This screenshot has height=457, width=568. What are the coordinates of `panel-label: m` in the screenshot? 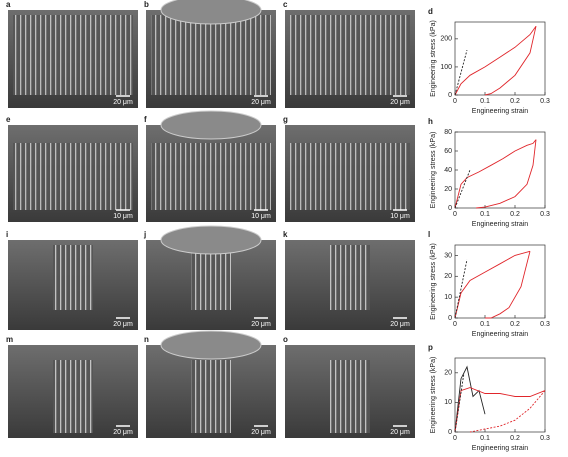 It's located at (9, 339).